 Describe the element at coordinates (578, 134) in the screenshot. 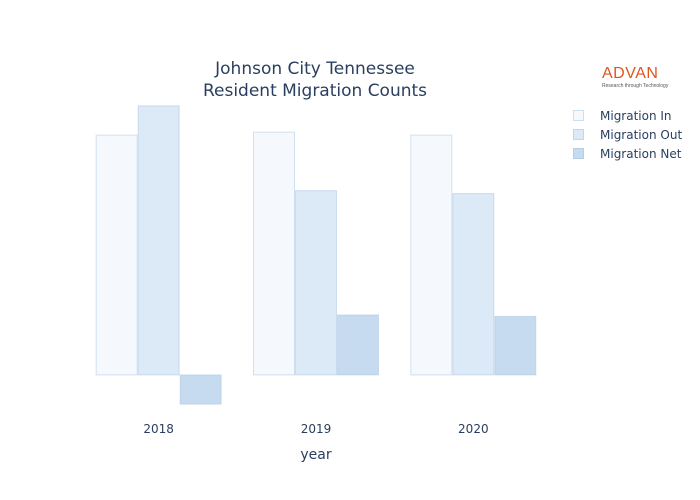

I see `legend-swatch-migration-out` at that location.